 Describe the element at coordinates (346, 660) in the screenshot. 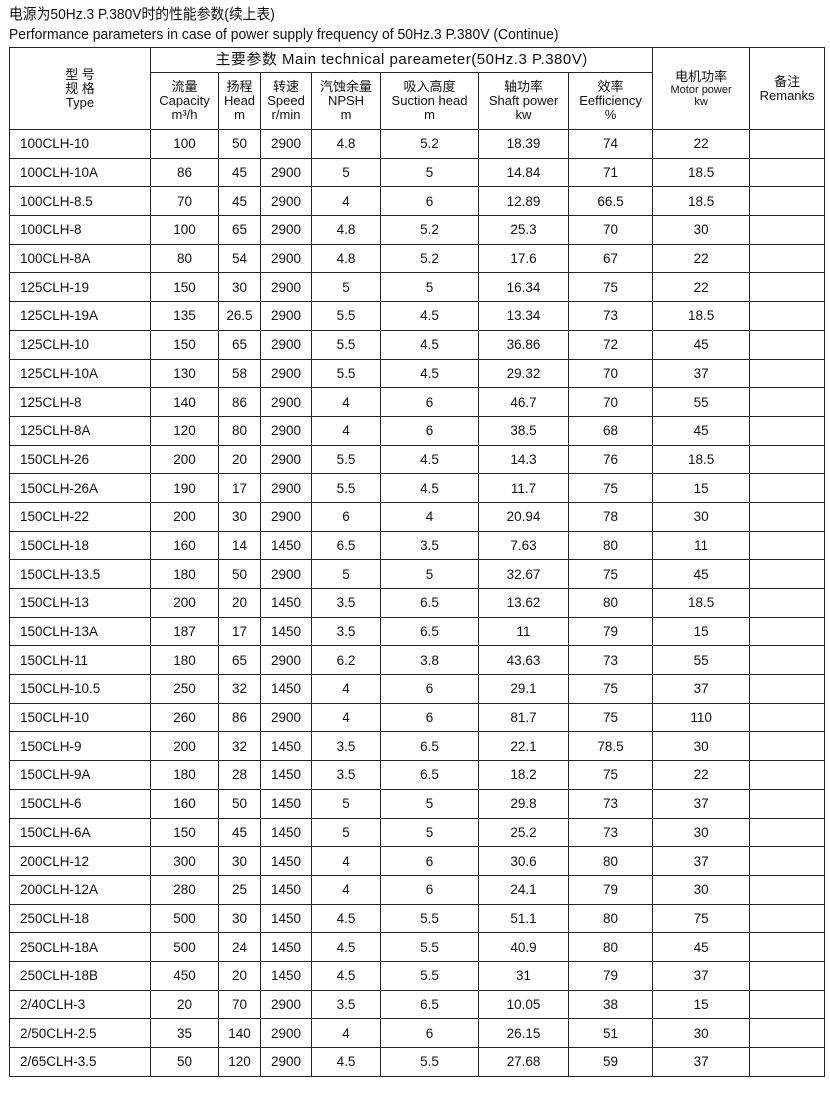

I see `cell-npsh: 6.2` at that location.